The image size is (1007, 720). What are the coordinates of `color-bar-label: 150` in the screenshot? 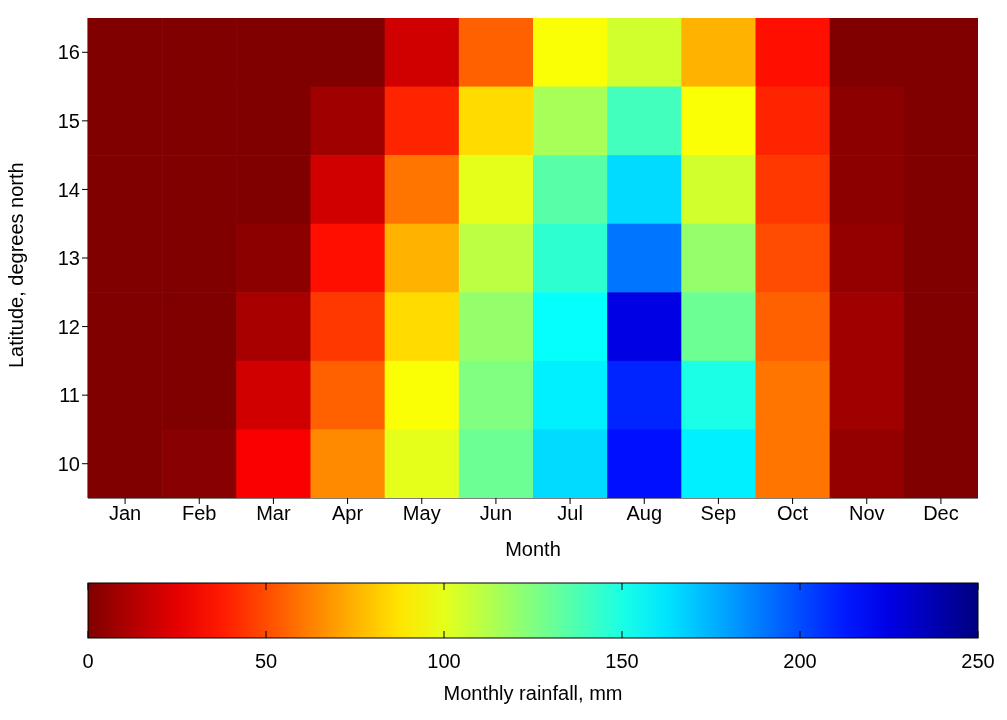 It's located at (622, 661).